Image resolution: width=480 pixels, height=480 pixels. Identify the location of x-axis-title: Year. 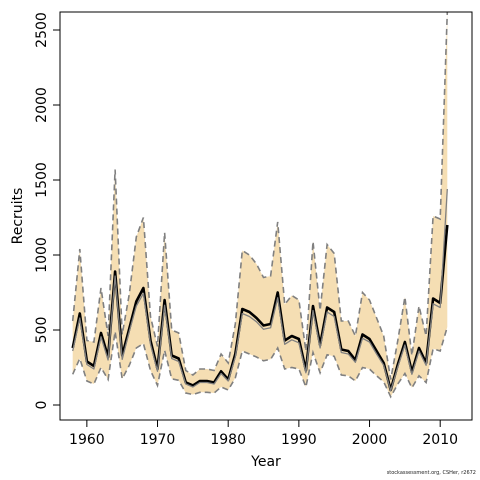
(265, 462).